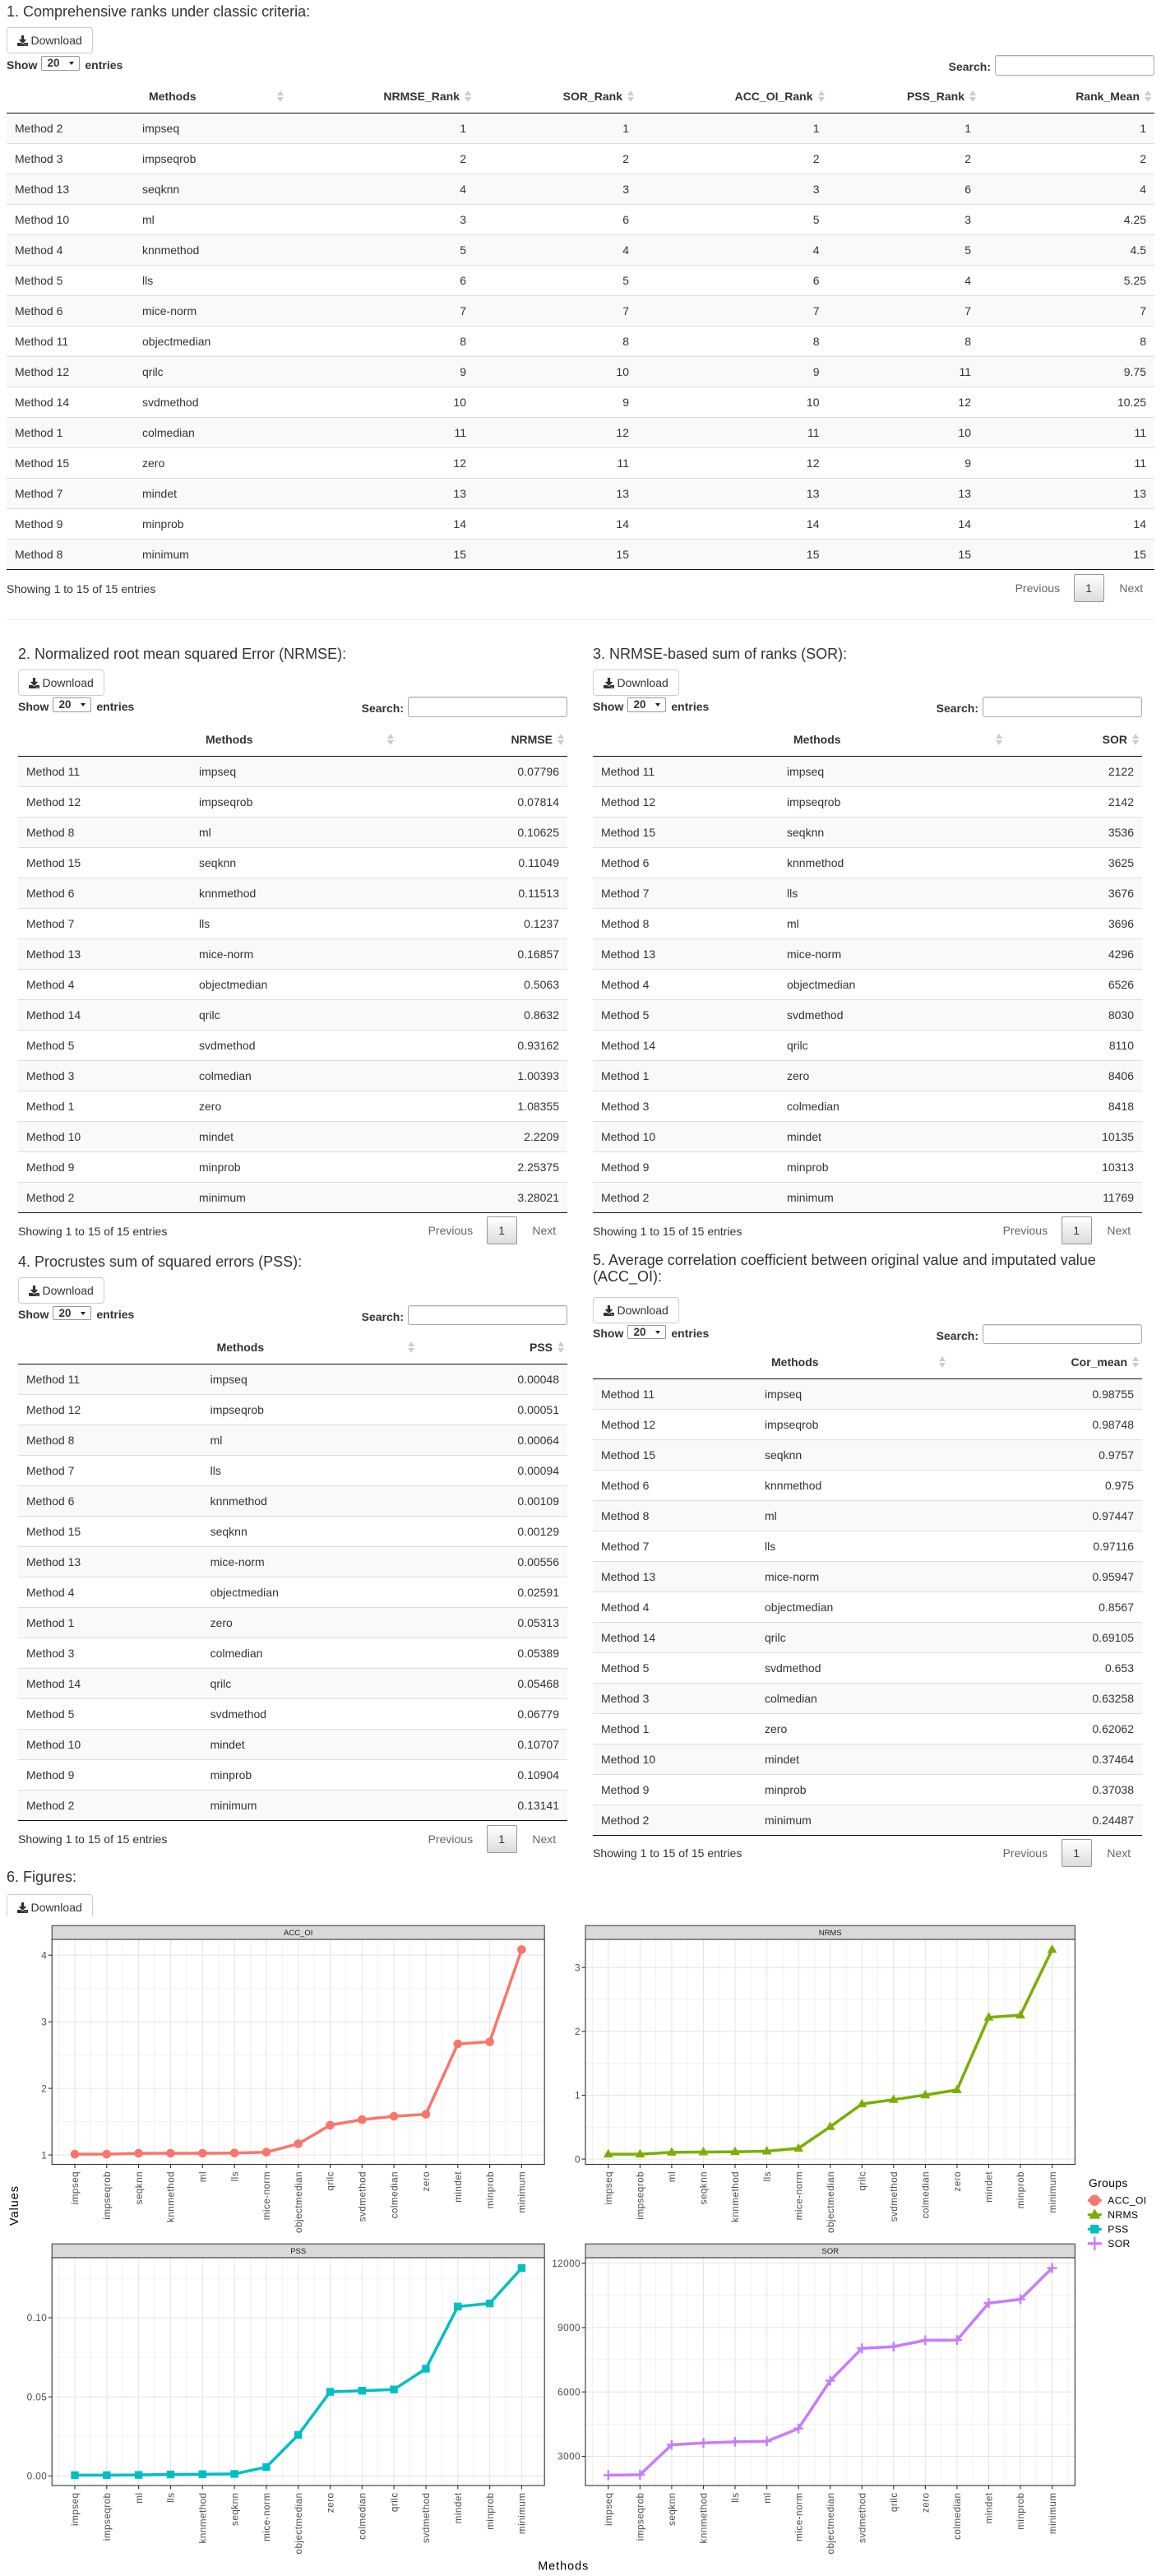 This screenshot has width=1161, height=2576. Describe the element at coordinates (37, 2477) in the screenshot. I see `svg-text: 0.00` at that location.